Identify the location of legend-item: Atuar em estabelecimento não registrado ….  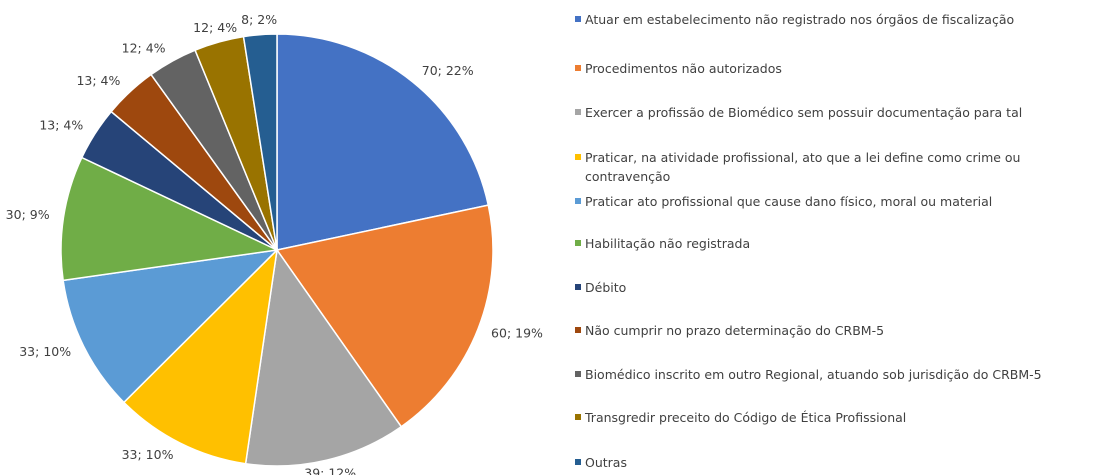
(840, 19).